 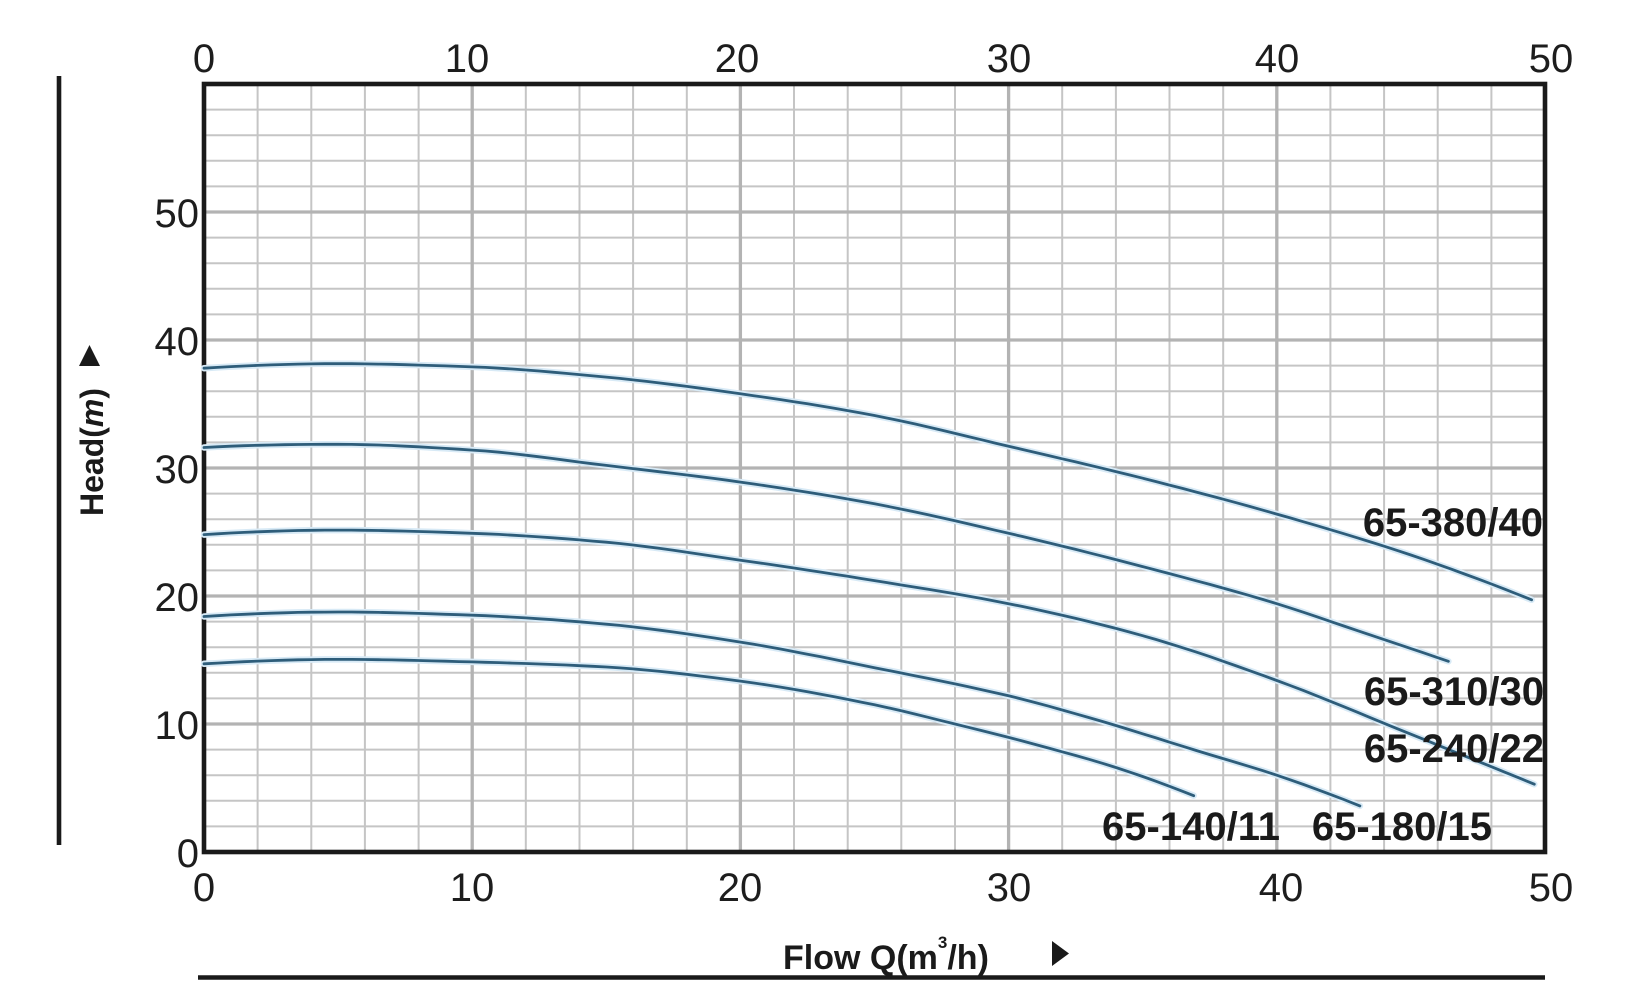 What do you see at coordinates (1453, 523) in the screenshot?
I see `svg-text: 65-380/40` at bounding box center [1453, 523].